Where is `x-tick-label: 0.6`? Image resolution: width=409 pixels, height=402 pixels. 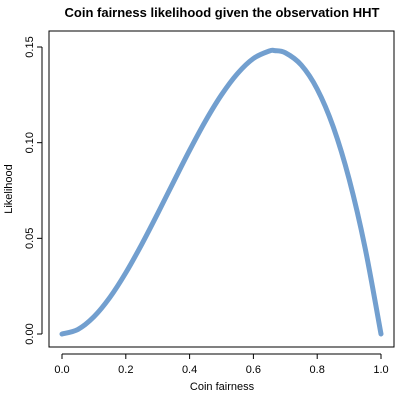 x-tick-label: 0.6 is located at coordinates (253, 370).